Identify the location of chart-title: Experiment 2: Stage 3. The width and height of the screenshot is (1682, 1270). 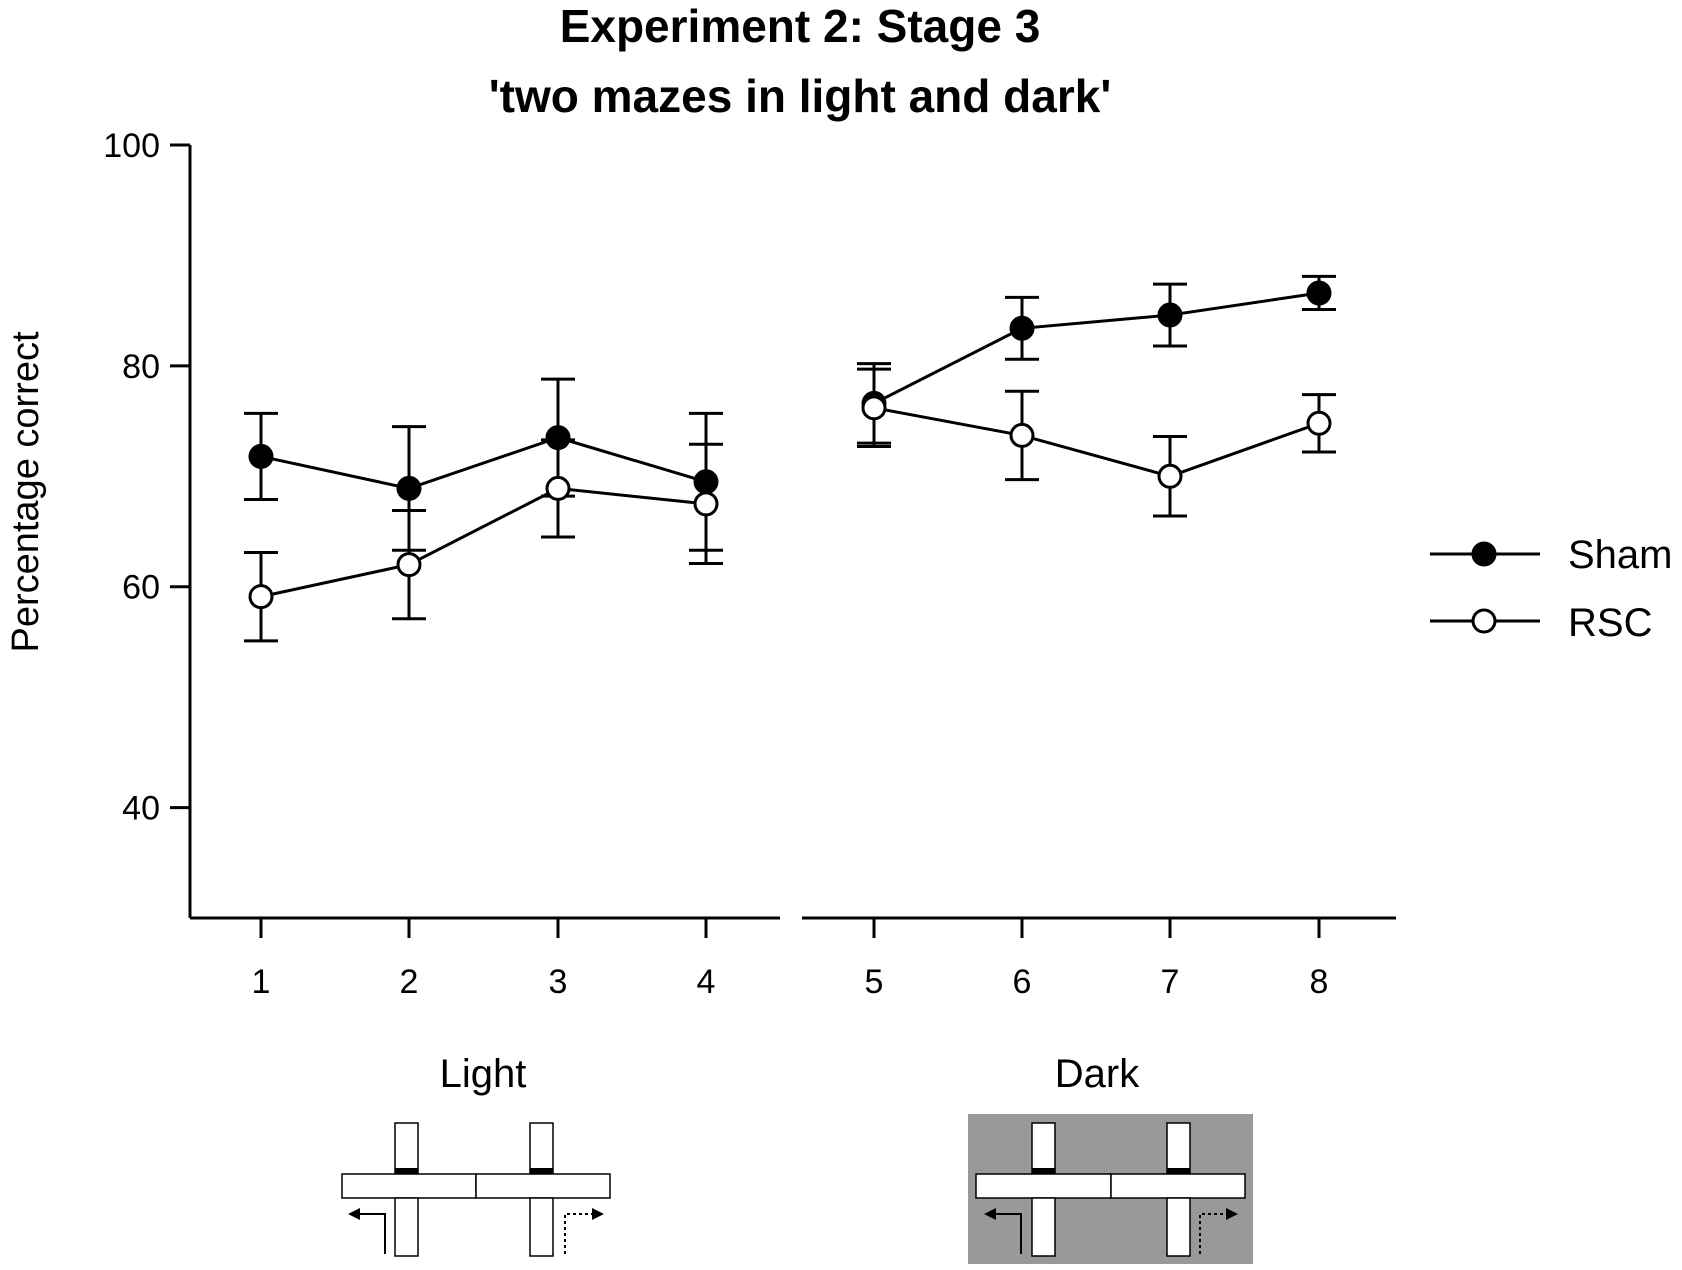
(800, 26).